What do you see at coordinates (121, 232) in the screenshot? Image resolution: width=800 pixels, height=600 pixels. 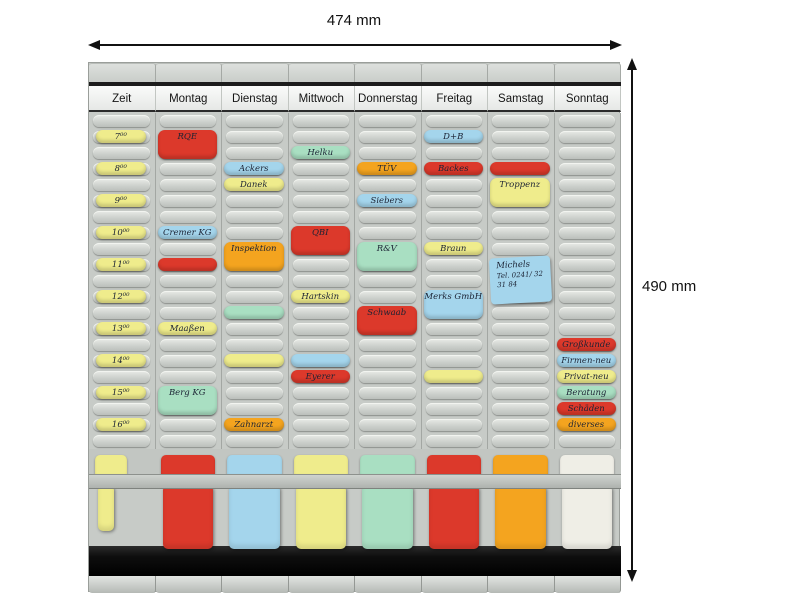 I see `time-card: 10⁰⁰` at bounding box center [121, 232].